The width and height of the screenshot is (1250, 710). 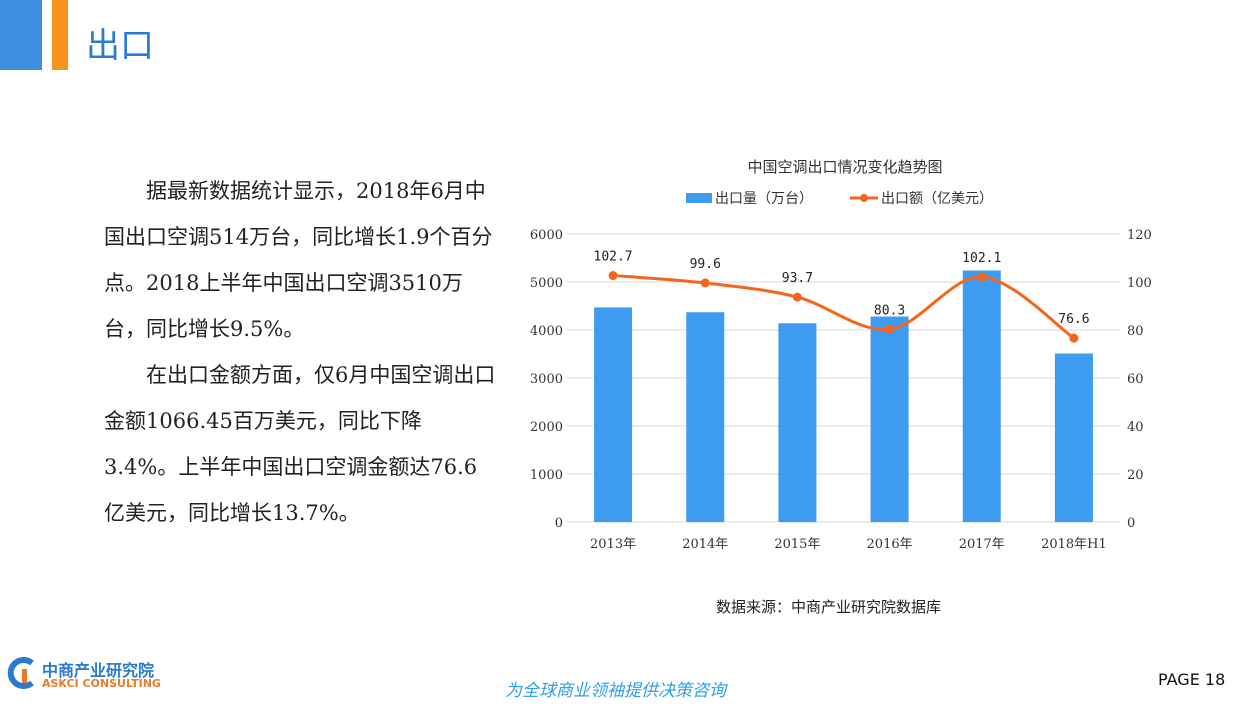 I want to click on y-tick-left: 1000, so click(x=546, y=475).